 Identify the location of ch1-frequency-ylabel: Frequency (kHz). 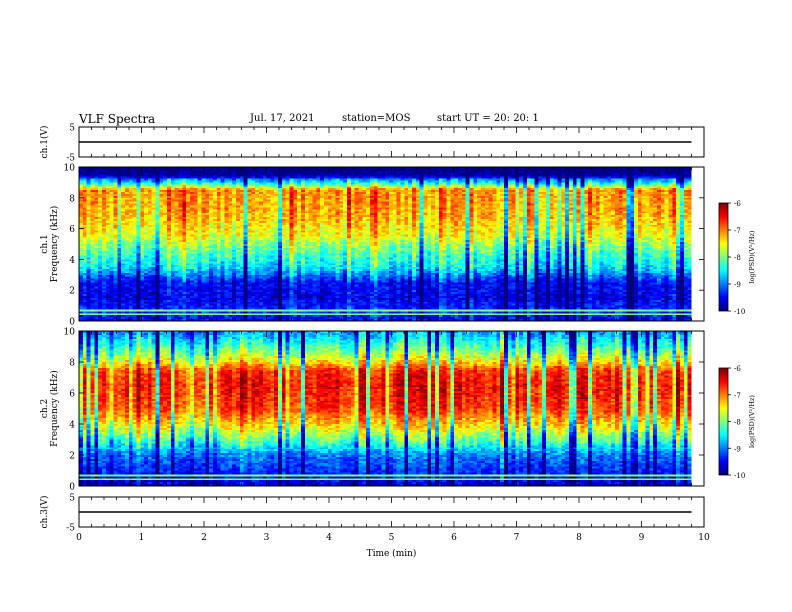
(54, 244).